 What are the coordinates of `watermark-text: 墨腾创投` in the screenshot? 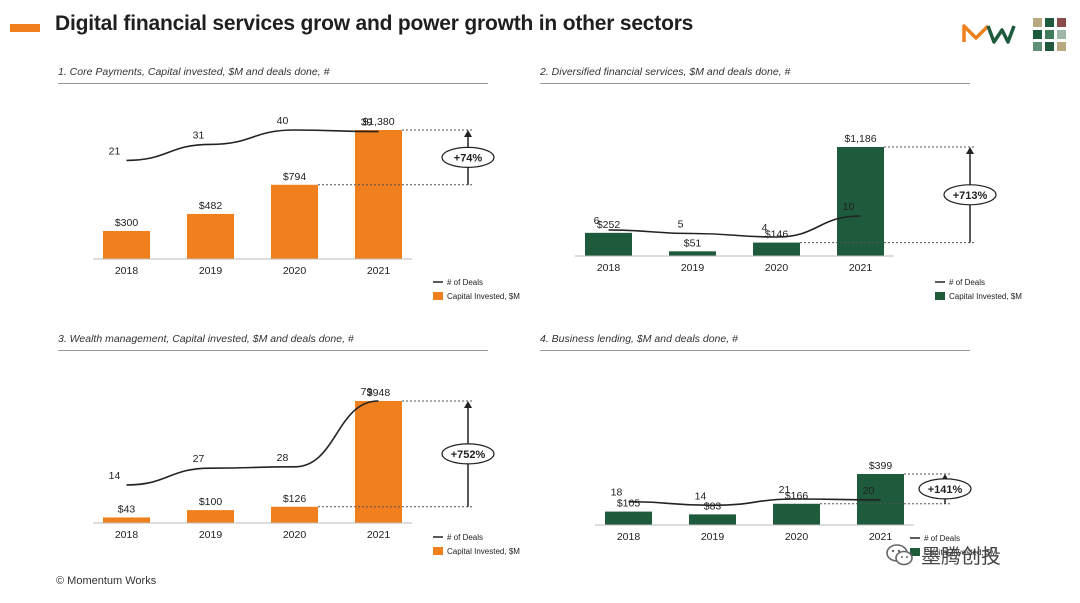 It's located at (961, 556).